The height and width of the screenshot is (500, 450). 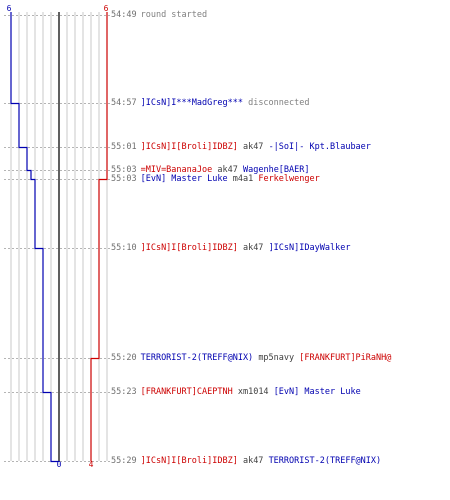 I want to click on event-victim: -|SoI|- Kpt.Blaubaer, so click(x=319, y=147).